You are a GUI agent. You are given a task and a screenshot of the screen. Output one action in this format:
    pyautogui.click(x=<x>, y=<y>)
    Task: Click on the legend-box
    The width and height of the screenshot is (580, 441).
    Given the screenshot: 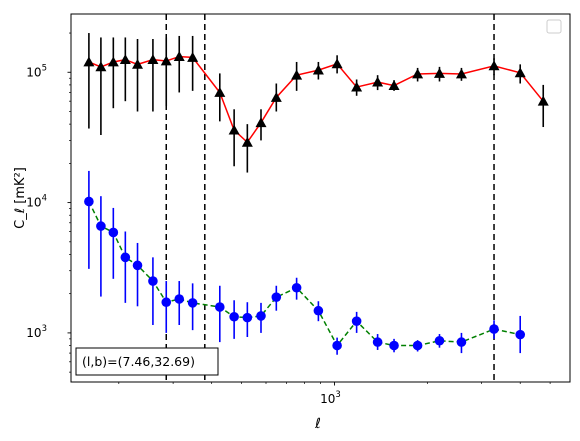 What is the action you would take?
    pyautogui.click(x=554, y=26)
    